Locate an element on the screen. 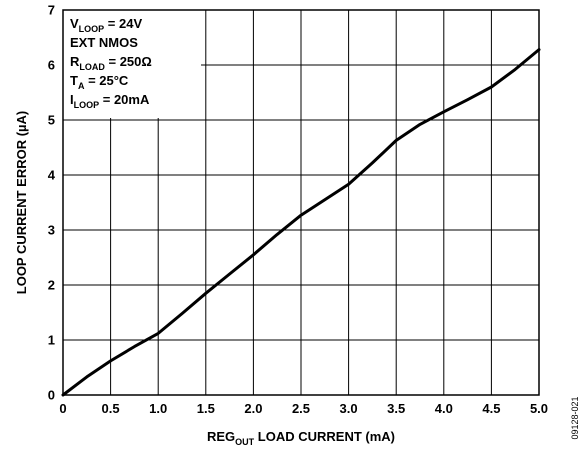 Image resolution: width=587 pixels, height=451 pixels. x-tick-labels: 0 0.5 1.0 1.5 2.0 2.5 3.0 3.5 4.0 4.5 5.0 is located at coordinates (303, 408).